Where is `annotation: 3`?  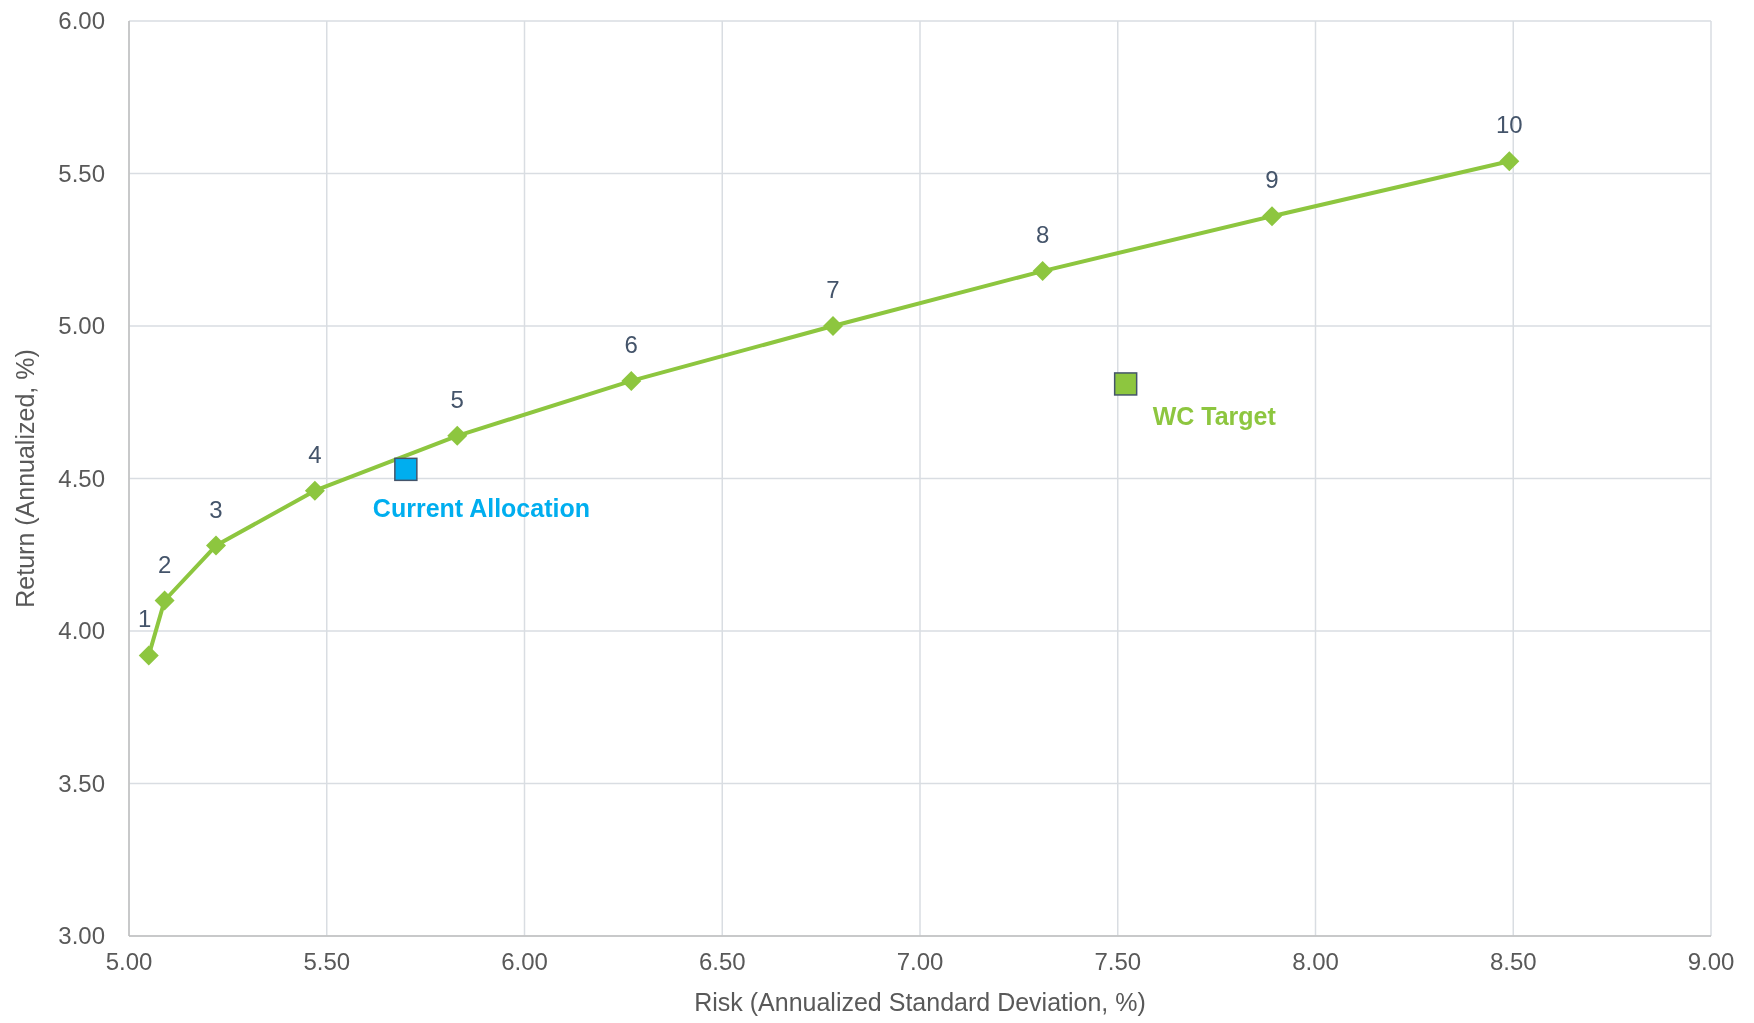 annotation: 3 is located at coordinates (216, 509).